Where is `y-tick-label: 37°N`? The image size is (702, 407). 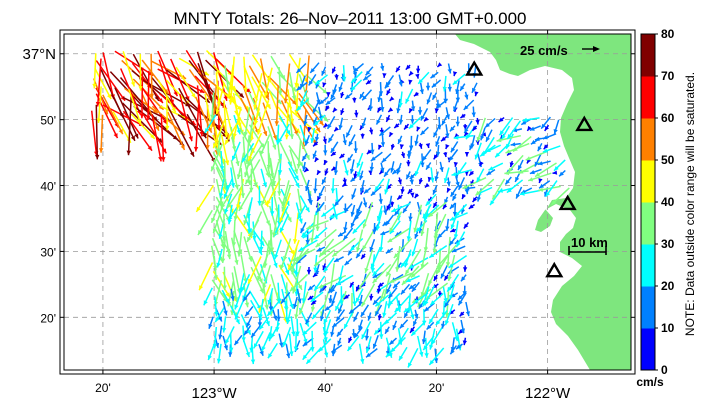
y-tick-label: 37°N is located at coordinates (39, 54).